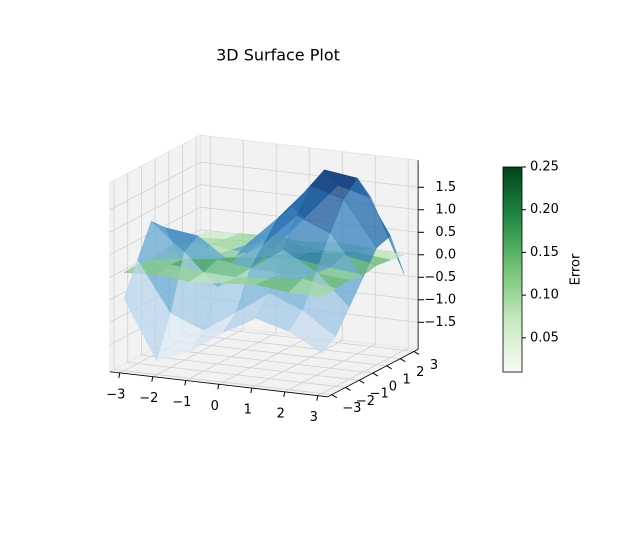  I want to click on colorbar-tick-label: 0.15, so click(544, 252).